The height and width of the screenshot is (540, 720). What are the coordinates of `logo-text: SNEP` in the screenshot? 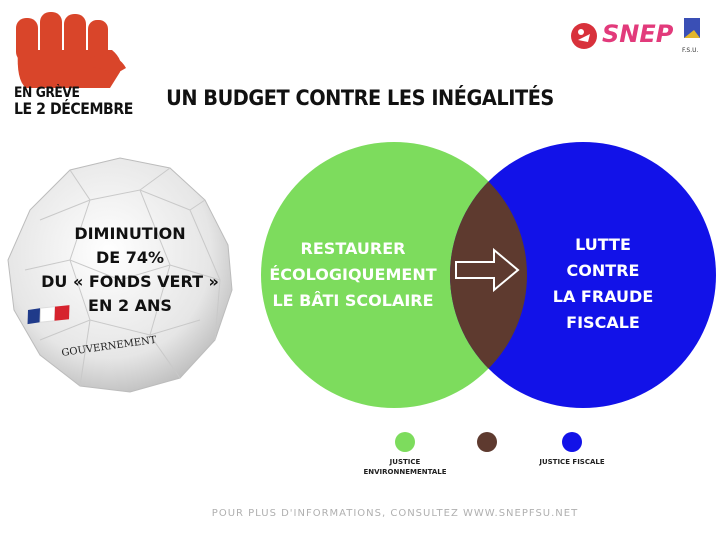 It's located at (638, 34).